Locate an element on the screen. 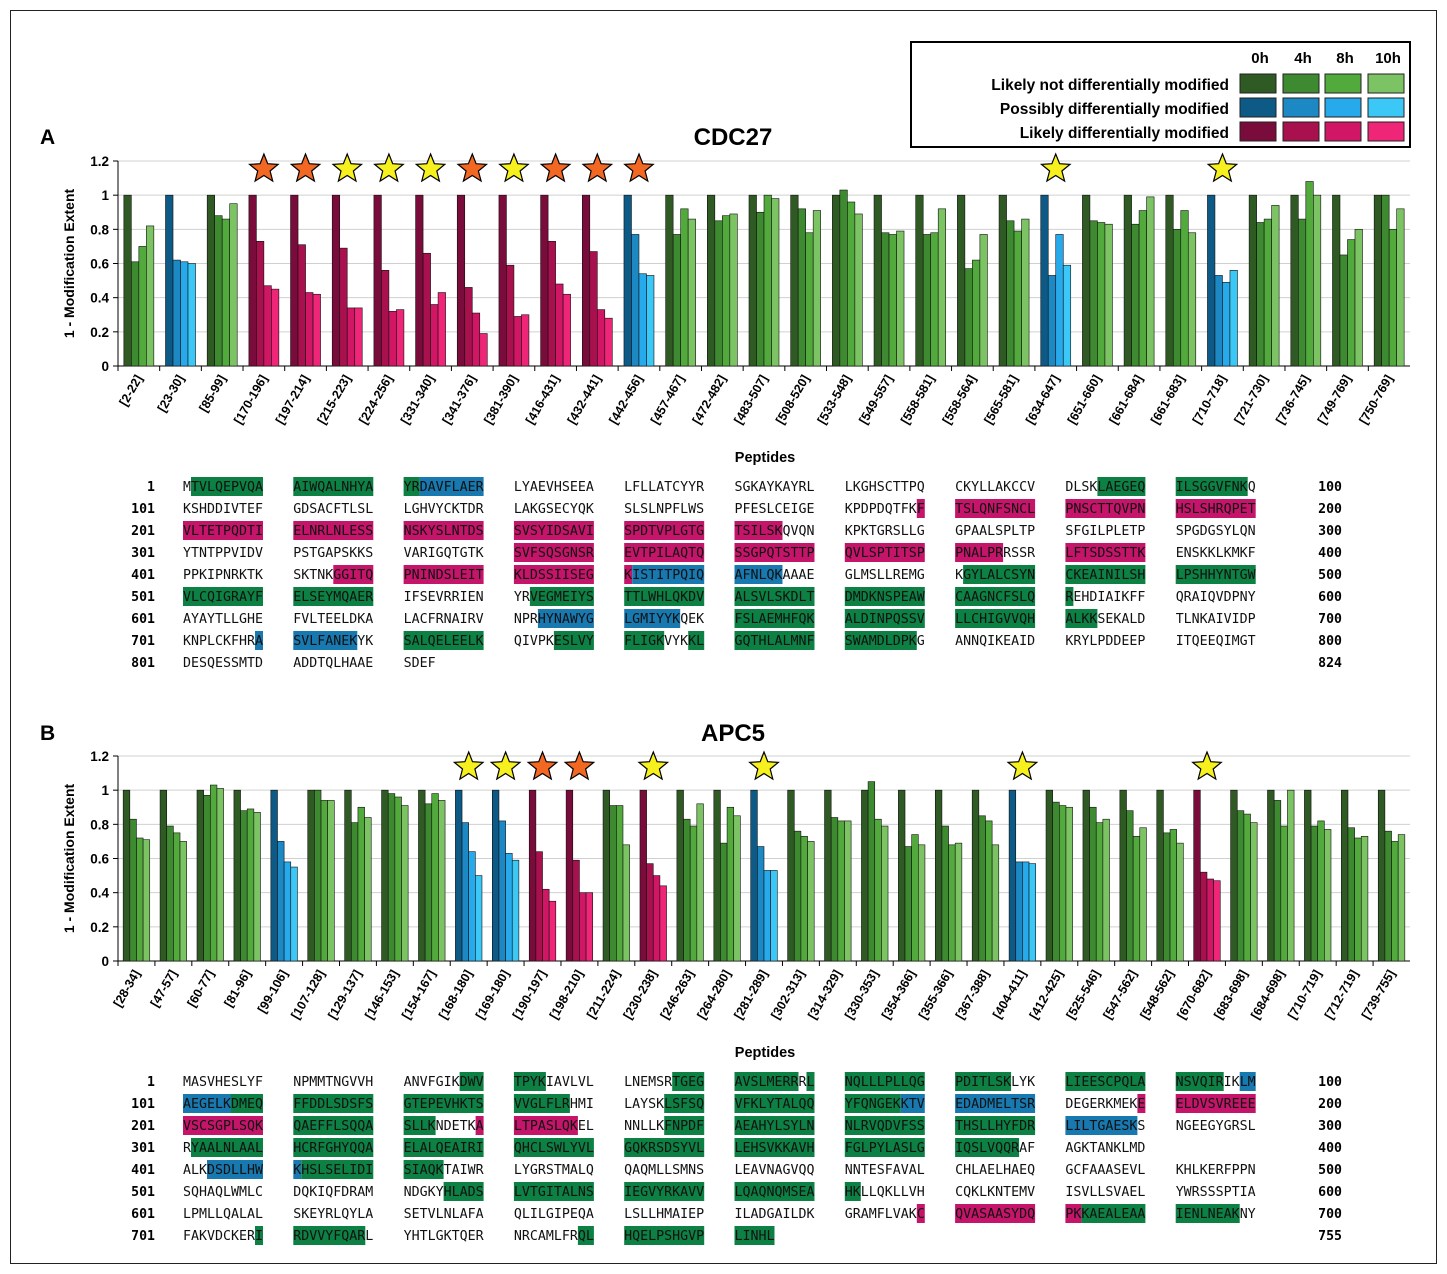 Image resolution: width=1447 pixels, height=1274 pixels. sequence-block: TSILSKQVQN is located at coordinates (775, 531).